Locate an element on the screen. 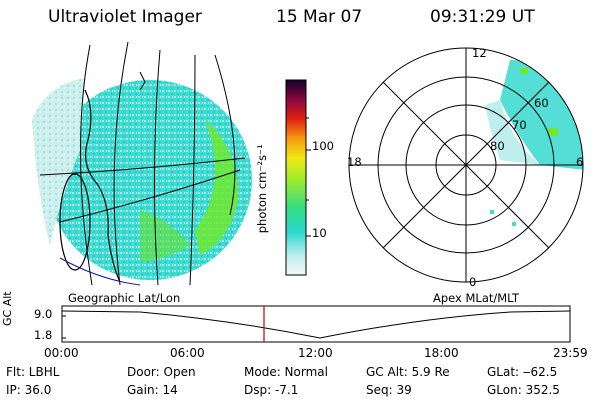 The height and width of the screenshot is (400, 600). mlt-label-6: 6 is located at coordinates (580, 162).